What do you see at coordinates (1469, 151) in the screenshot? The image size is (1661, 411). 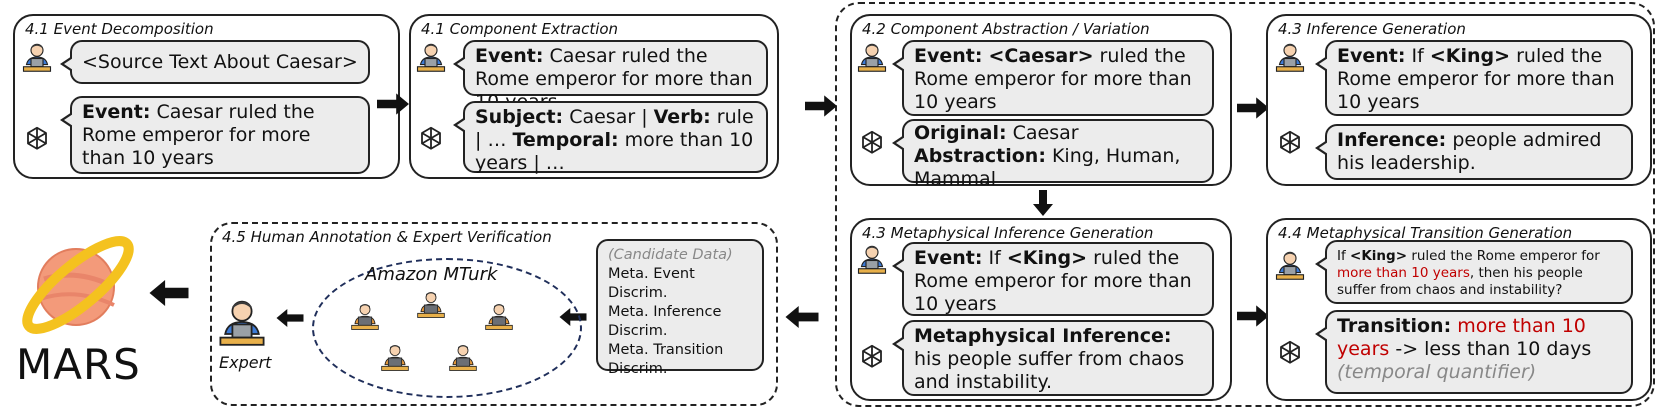 I see `inference-text: people admired his leadership.` at bounding box center [1469, 151].